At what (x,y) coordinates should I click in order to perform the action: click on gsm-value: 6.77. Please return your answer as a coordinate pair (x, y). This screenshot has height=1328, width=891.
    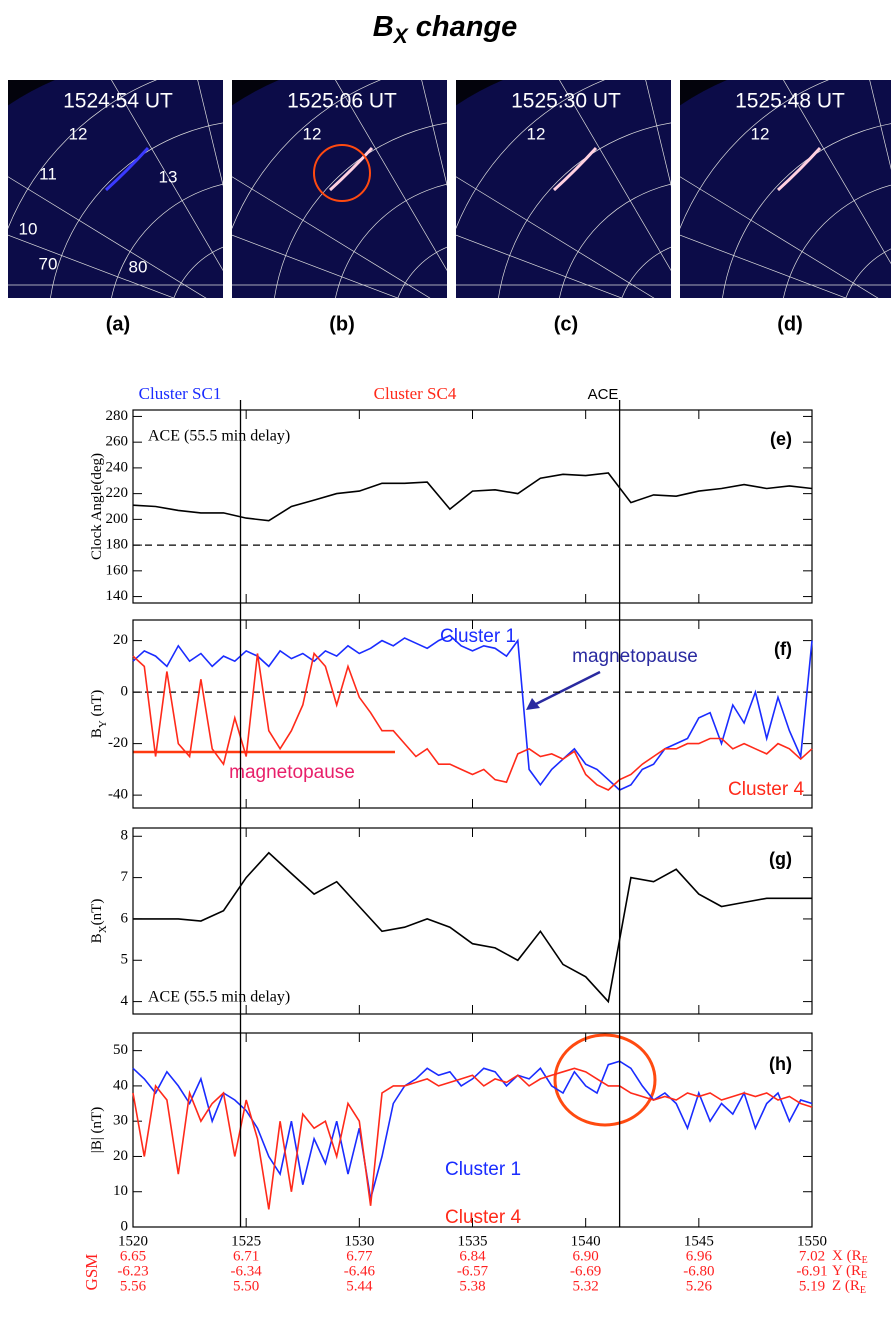
    Looking at the image, I should click on (359, 1256).